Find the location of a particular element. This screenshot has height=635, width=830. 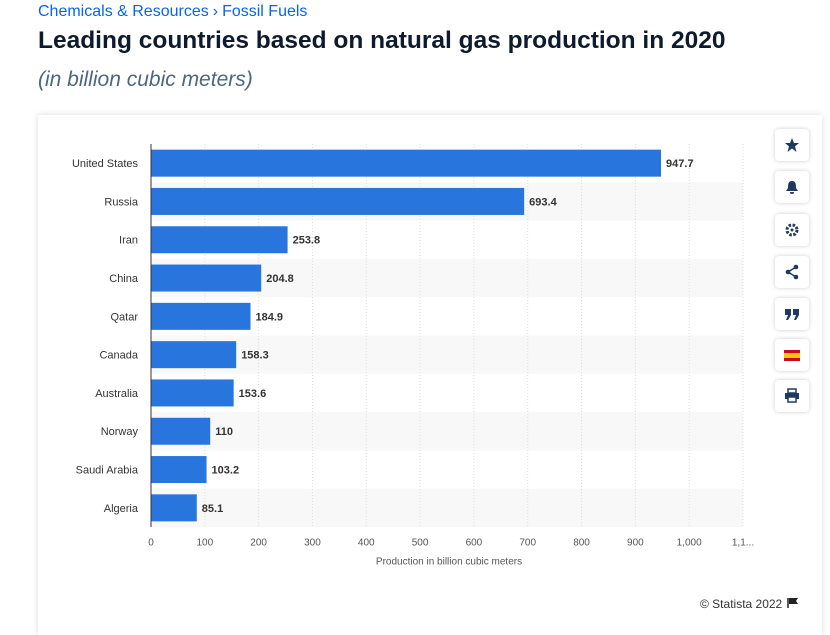

y-tick-label: Australia is located at coordinates (117, 394).